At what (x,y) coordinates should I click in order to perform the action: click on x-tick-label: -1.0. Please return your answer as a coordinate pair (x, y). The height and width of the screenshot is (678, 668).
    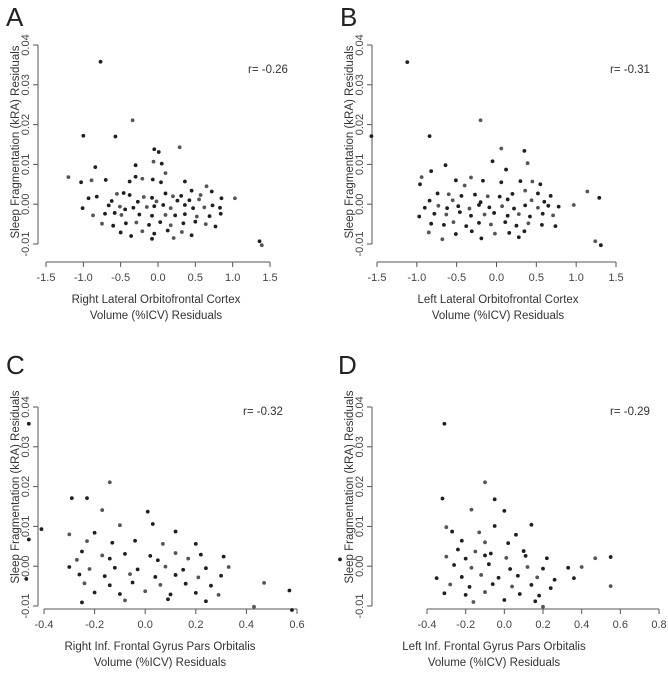
    Looking at the image, I should click on (83, 278).